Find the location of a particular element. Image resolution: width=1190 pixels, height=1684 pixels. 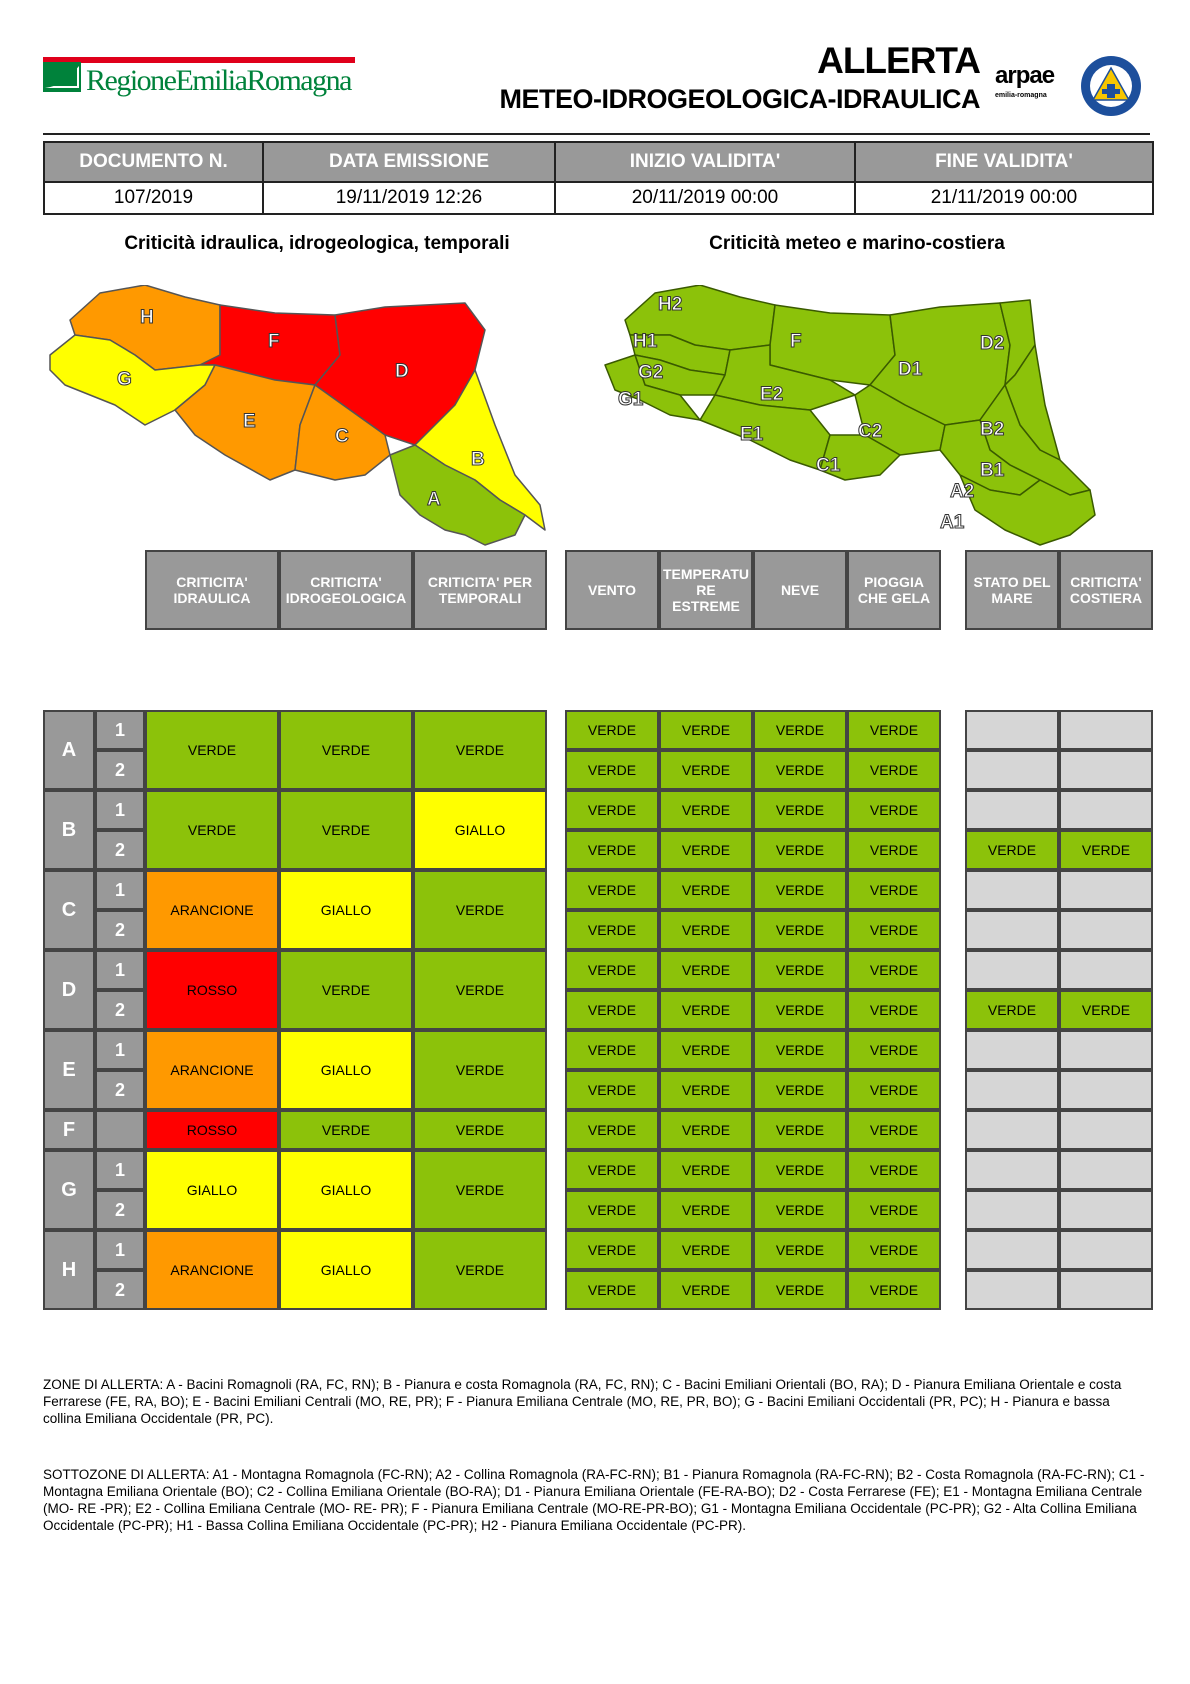

zone-c-temporali: VERDE is located at coordinates (480, 910).